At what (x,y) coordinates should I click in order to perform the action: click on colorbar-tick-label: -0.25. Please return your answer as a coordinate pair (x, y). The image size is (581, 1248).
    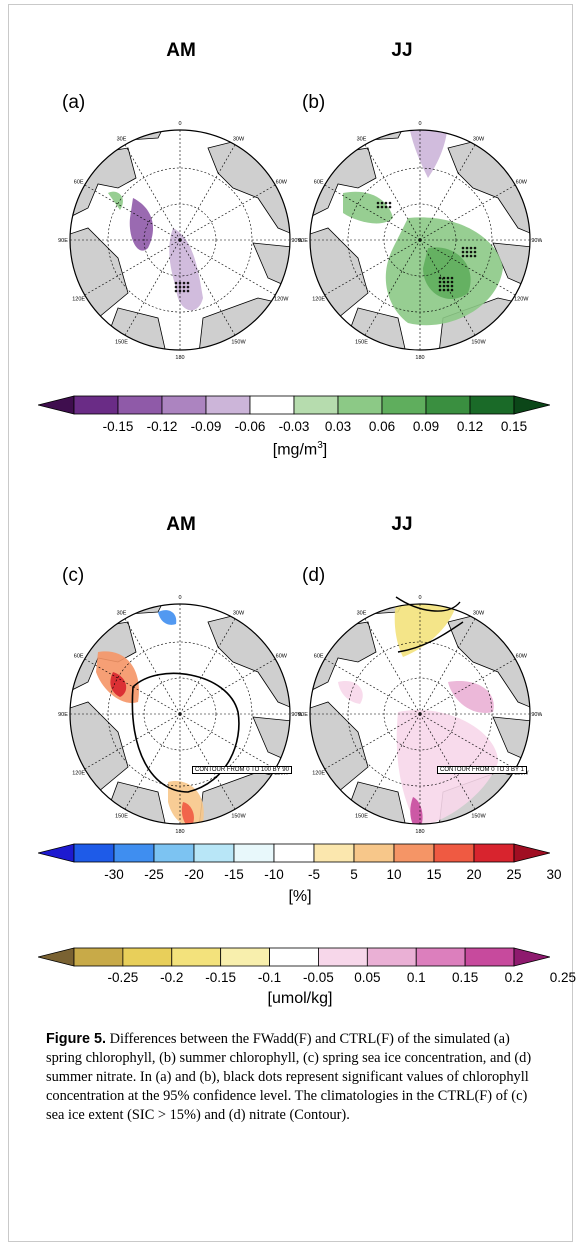
    Looking at the image, I should click on (123, 977).